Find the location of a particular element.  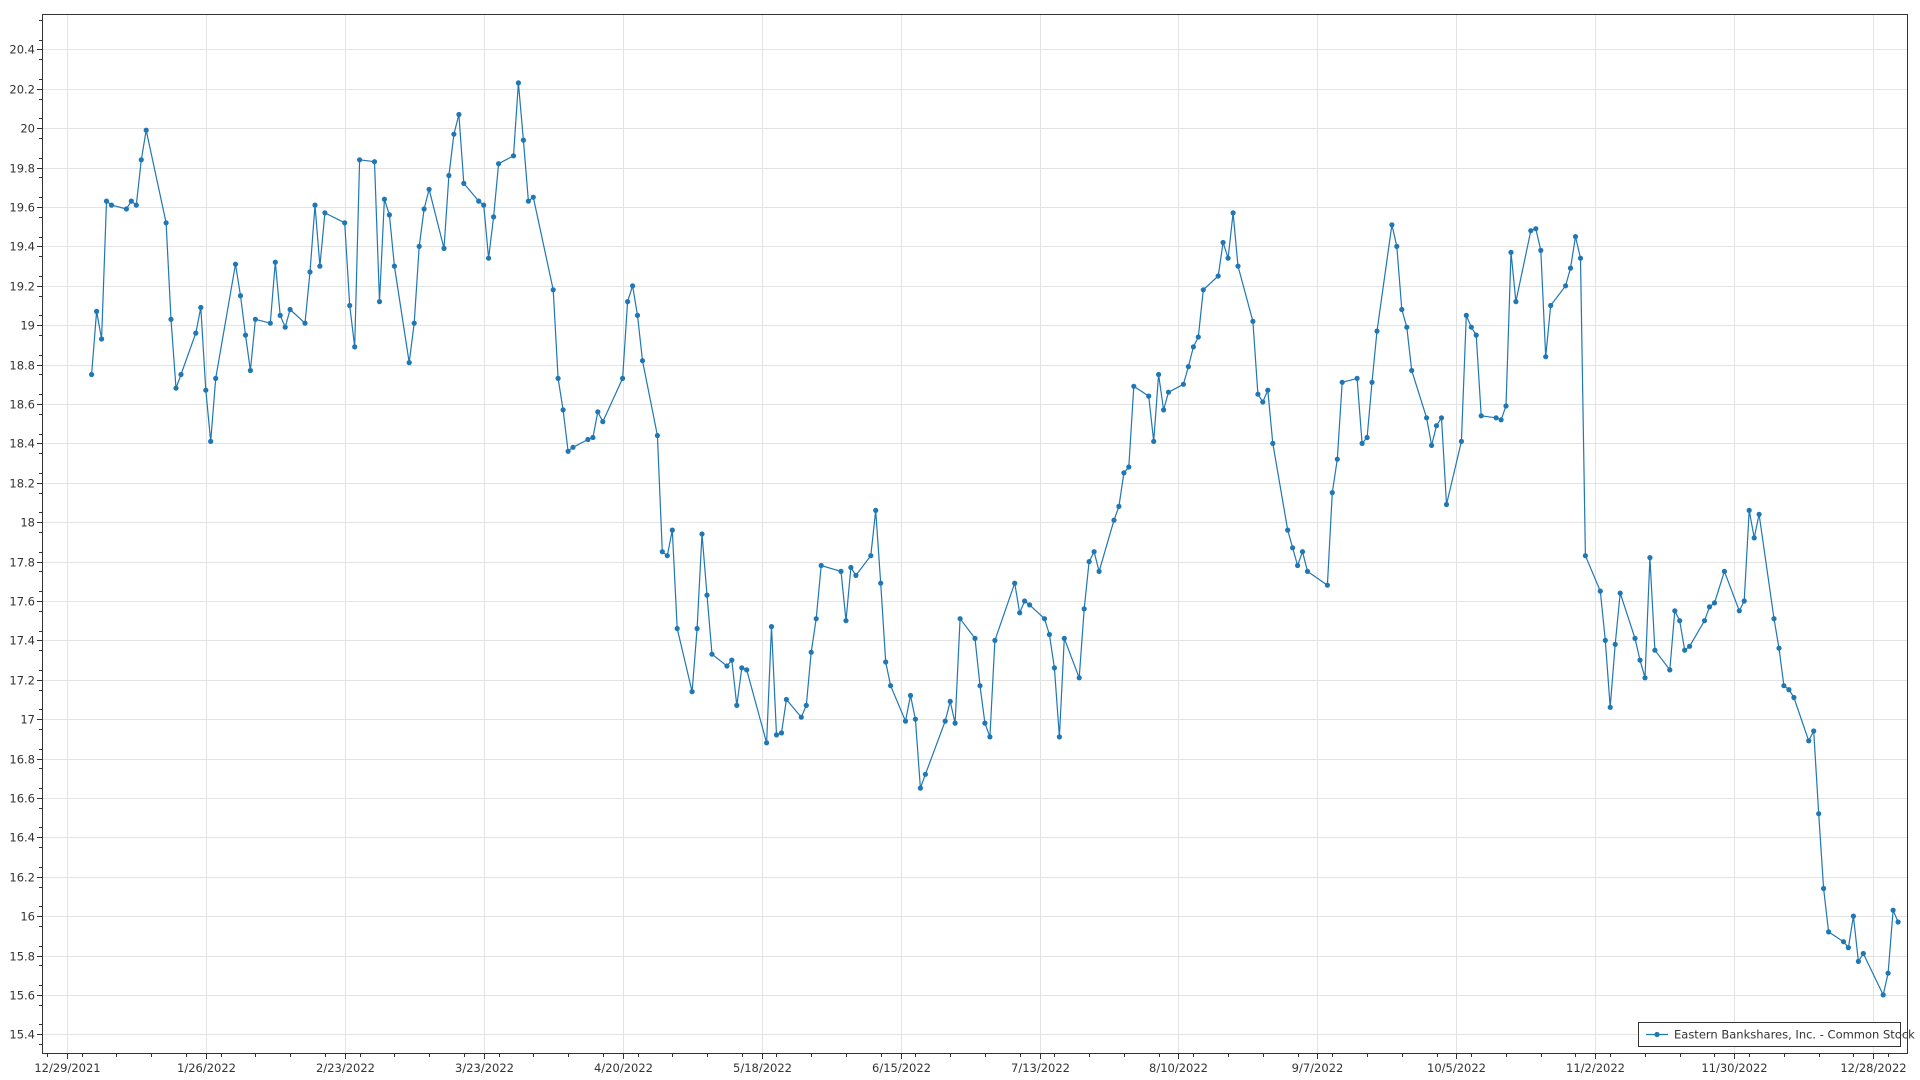

legend-entry-label: Eastern Bankshares, Inc. - Common Stock is located at coordinates (1794, 1035).